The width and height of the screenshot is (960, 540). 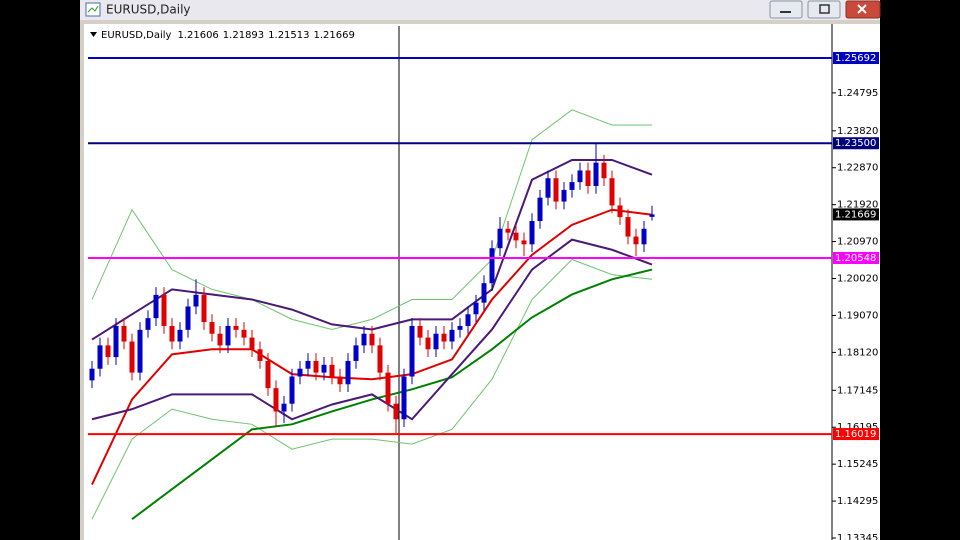 I want to click on header-open: 1.21606, so click(x=197, y=35).